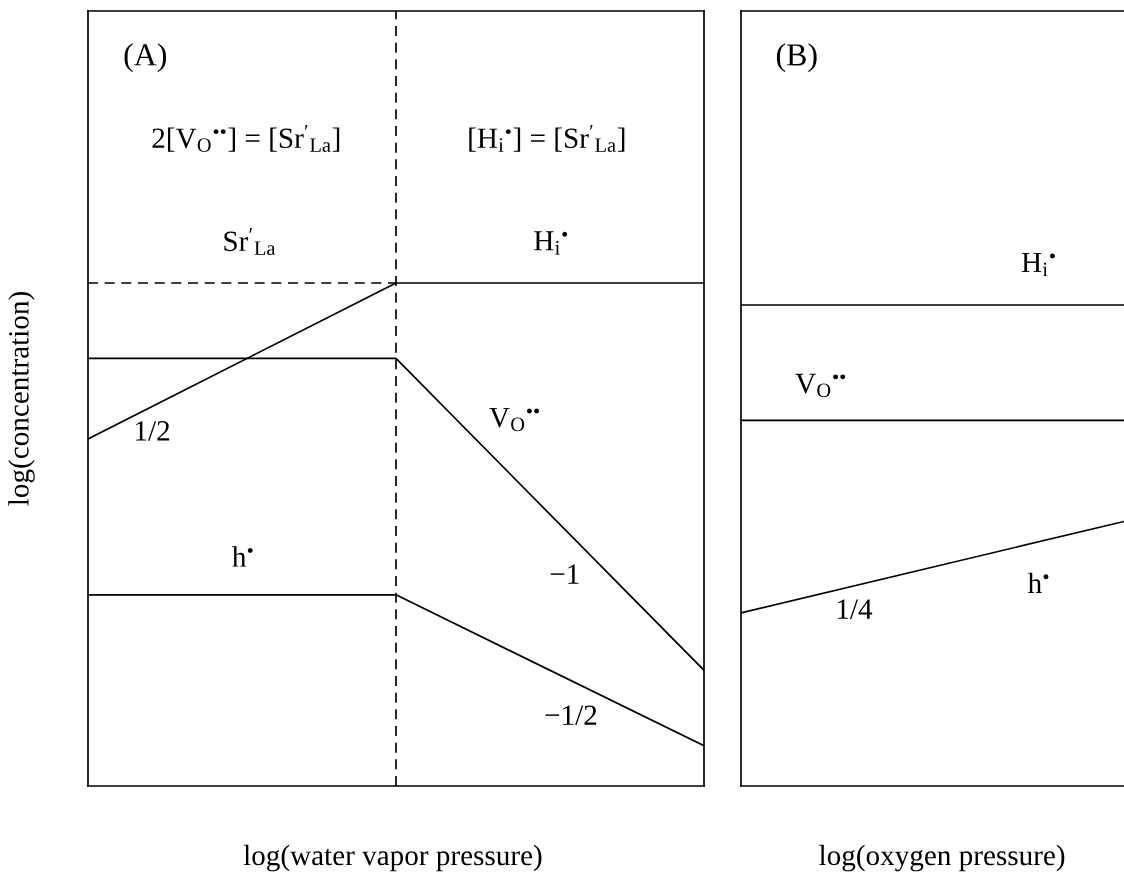 This screenshot has width=1124, height=880. I want to click on annotation: 1/2, so click(152, 431).